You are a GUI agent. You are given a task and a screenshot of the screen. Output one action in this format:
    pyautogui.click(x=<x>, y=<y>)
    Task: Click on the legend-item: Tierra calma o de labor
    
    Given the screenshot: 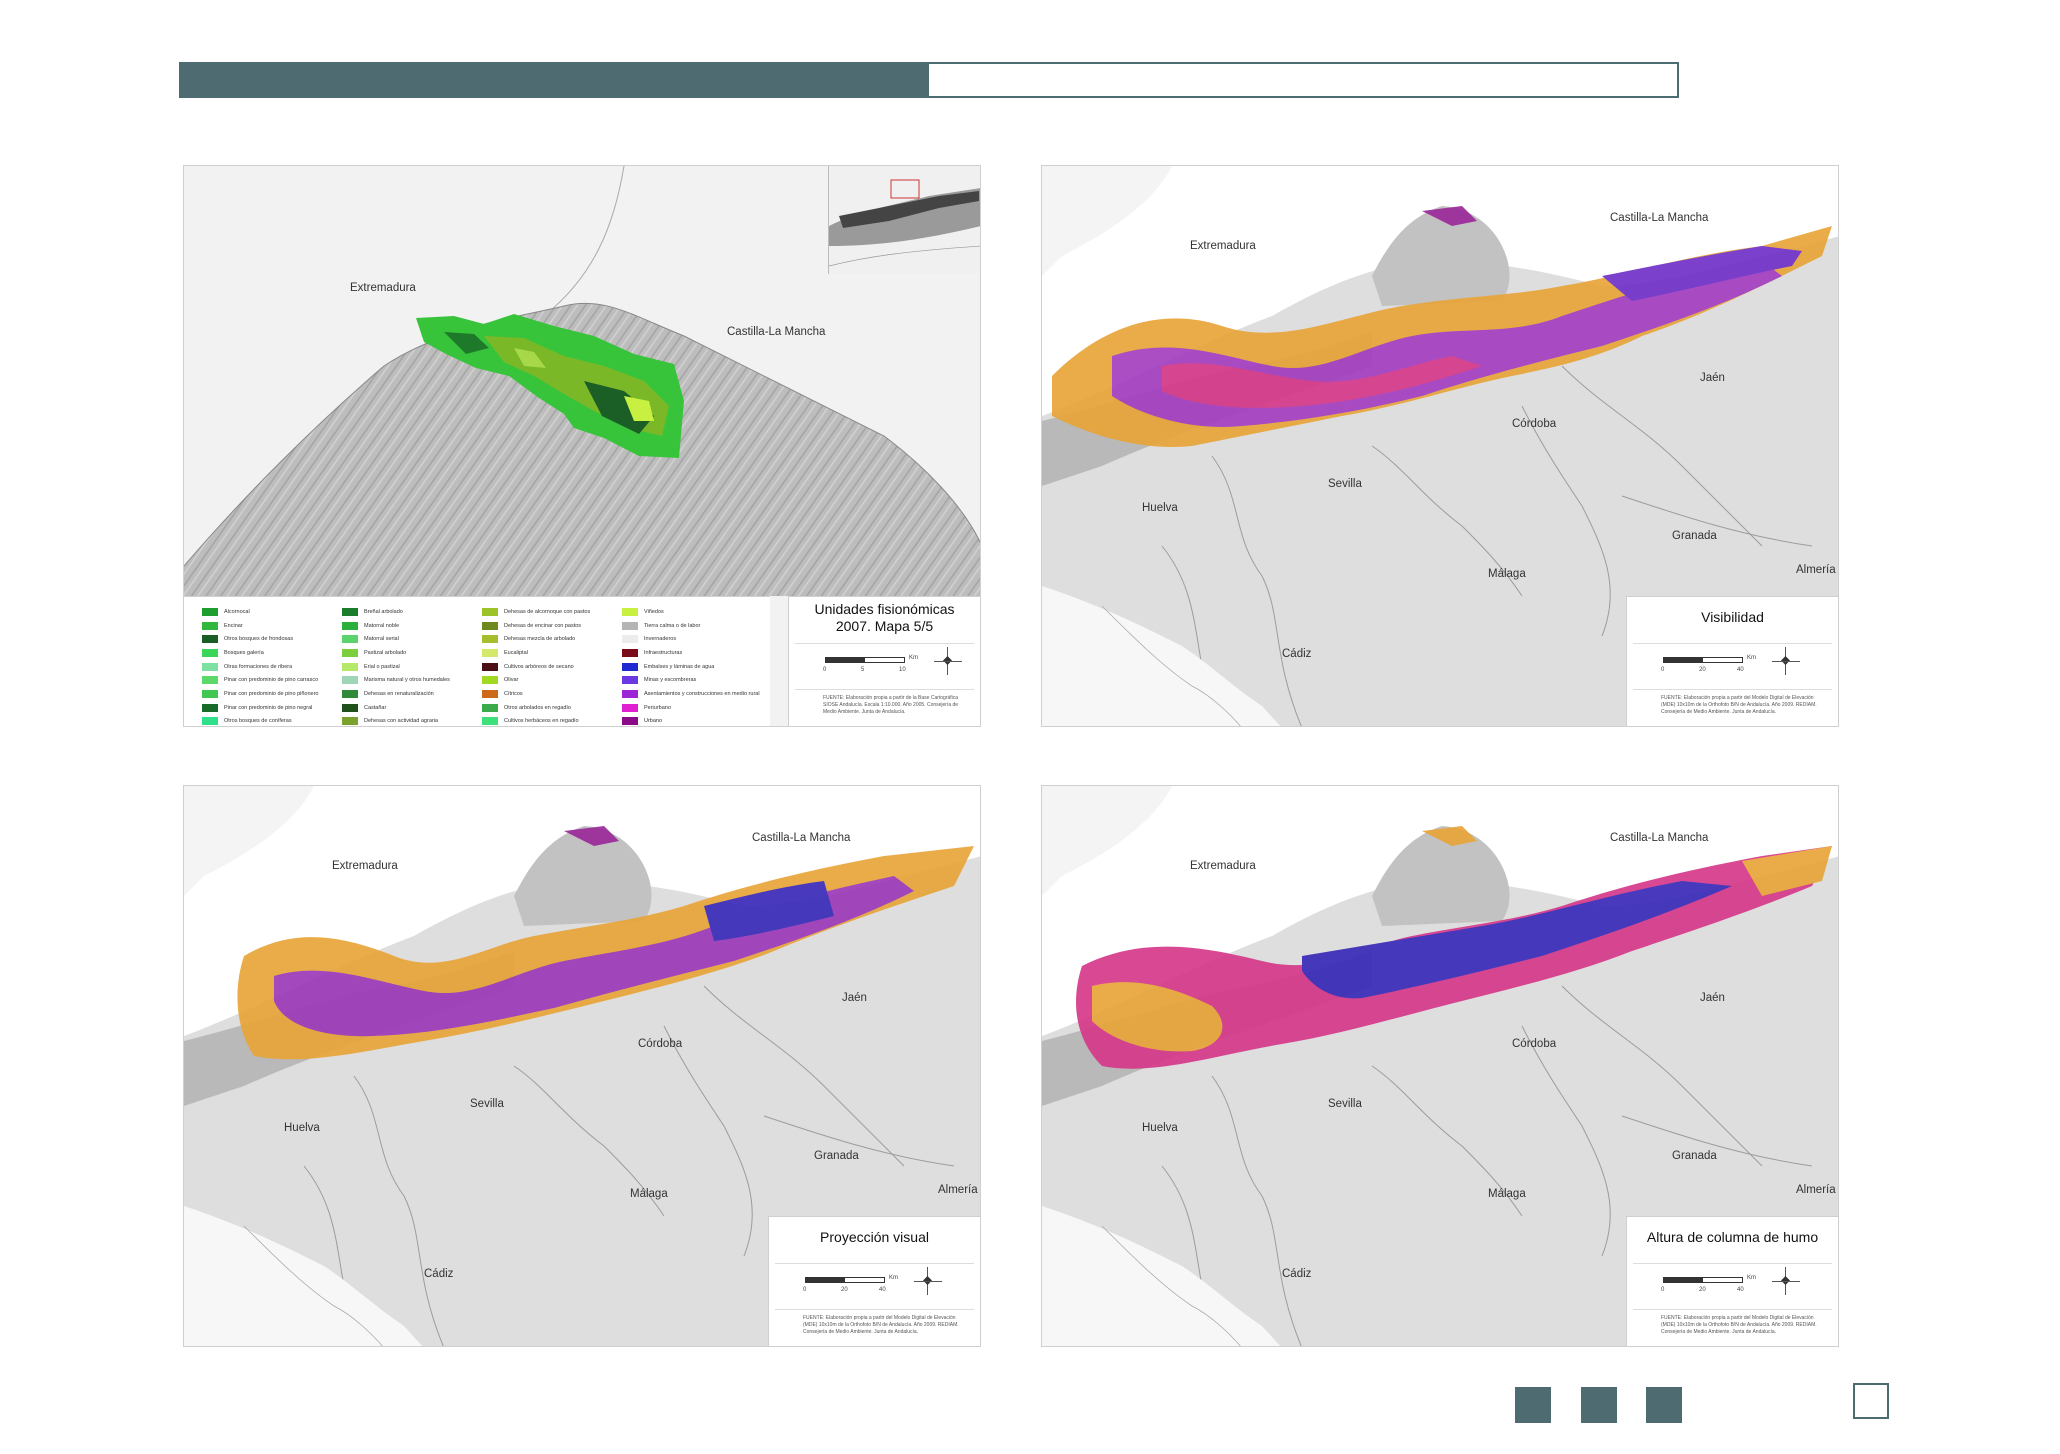 What is the action you would take?
    pyautogui.click(x=692, y=626)
    